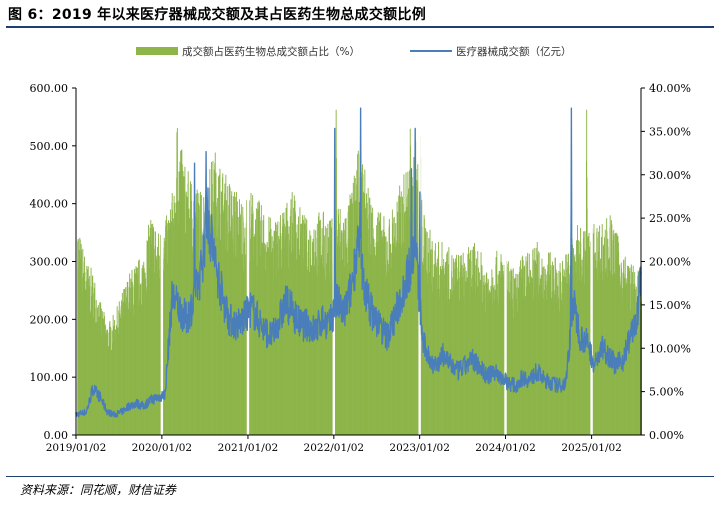 This screenshot has width=720, height=506. I want to click on x-tick-label: 2020/01/02, so click(162, 448).